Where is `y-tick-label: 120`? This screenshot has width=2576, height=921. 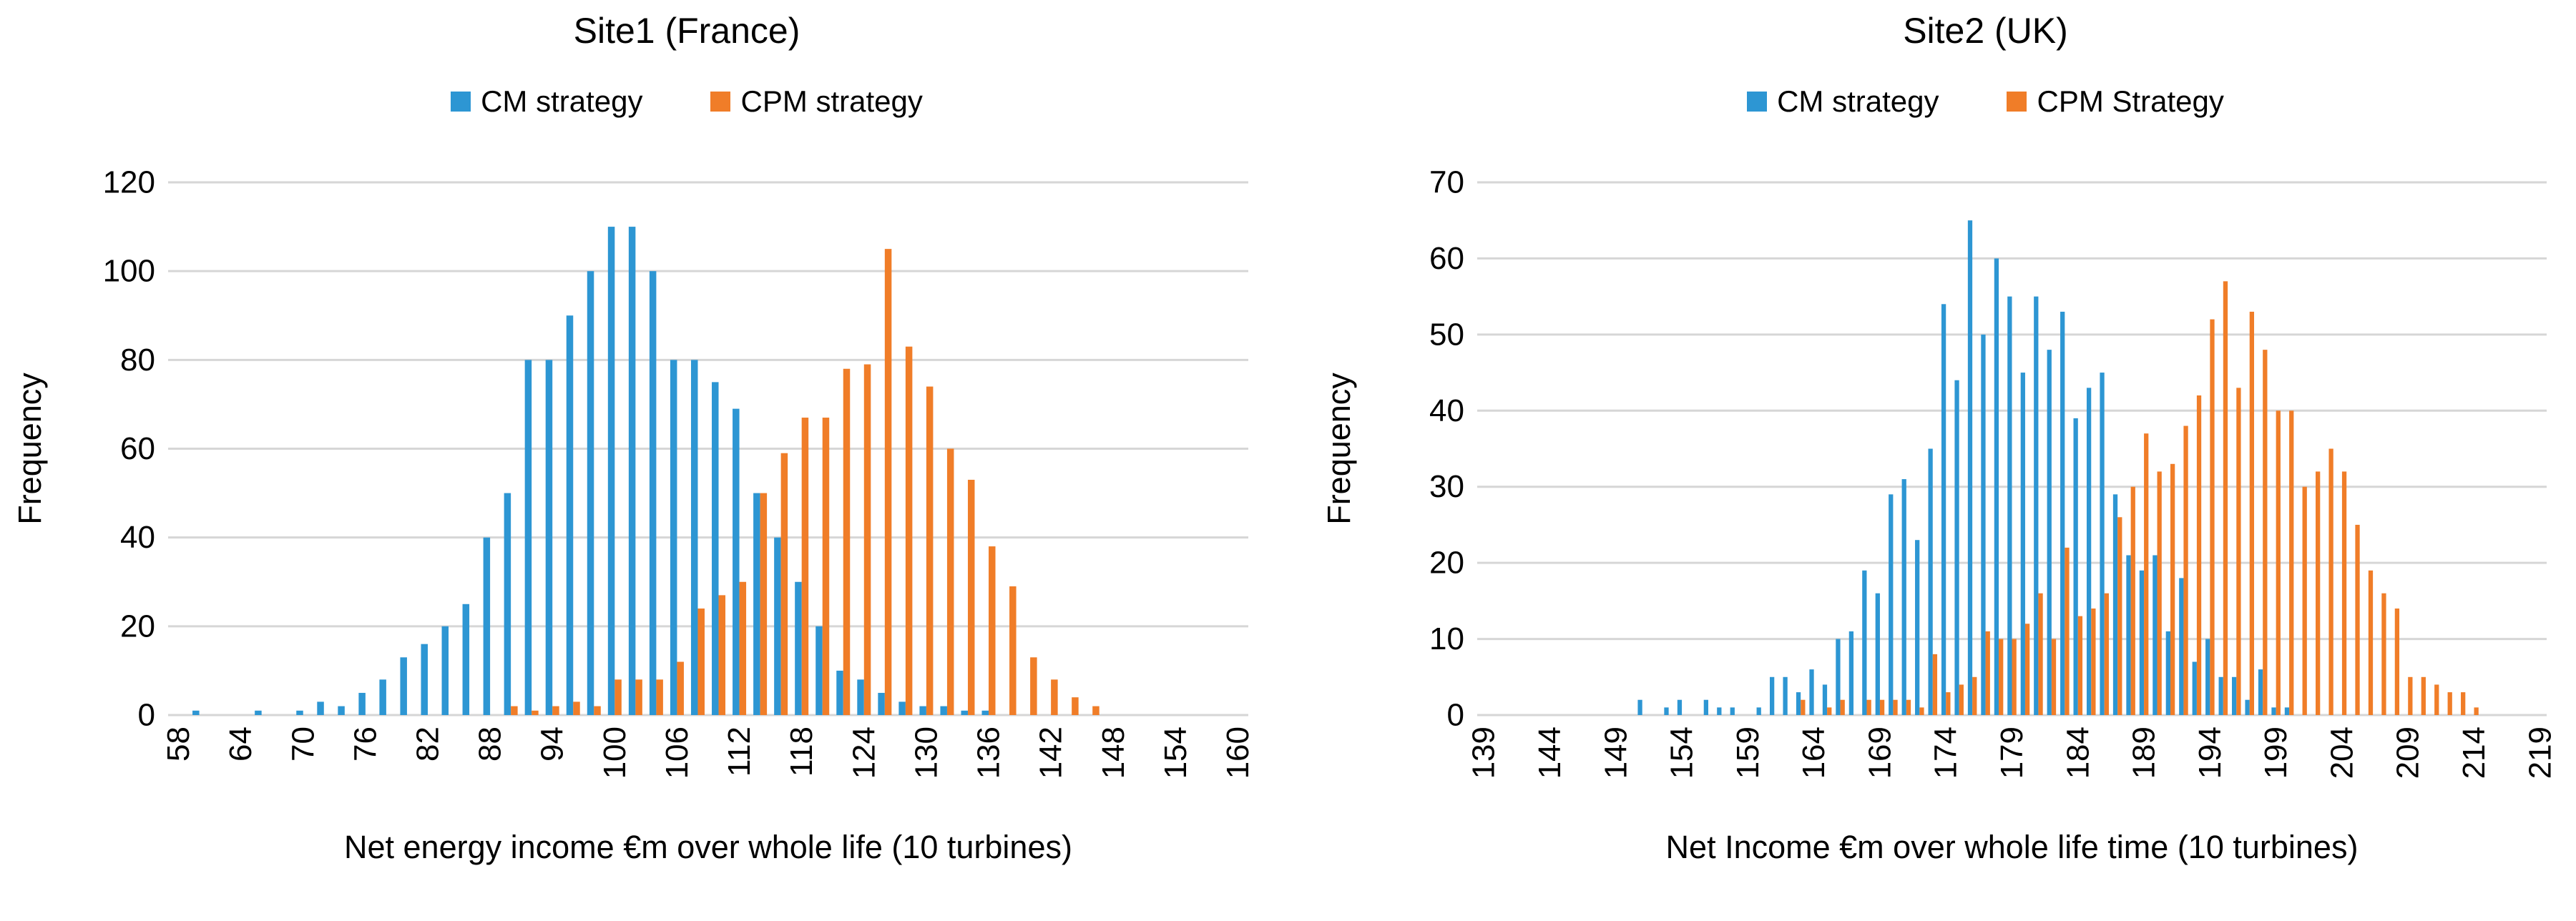
y-tick-label: 120 is located at coordinates (129, 182).